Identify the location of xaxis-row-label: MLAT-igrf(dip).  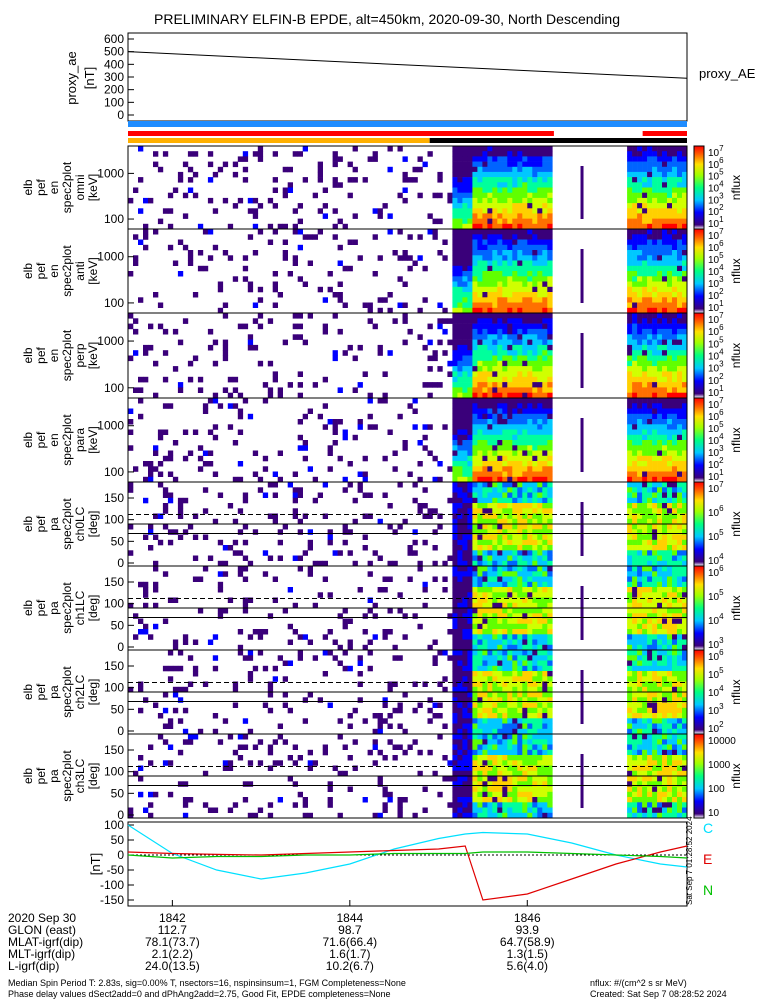
(45, 942).